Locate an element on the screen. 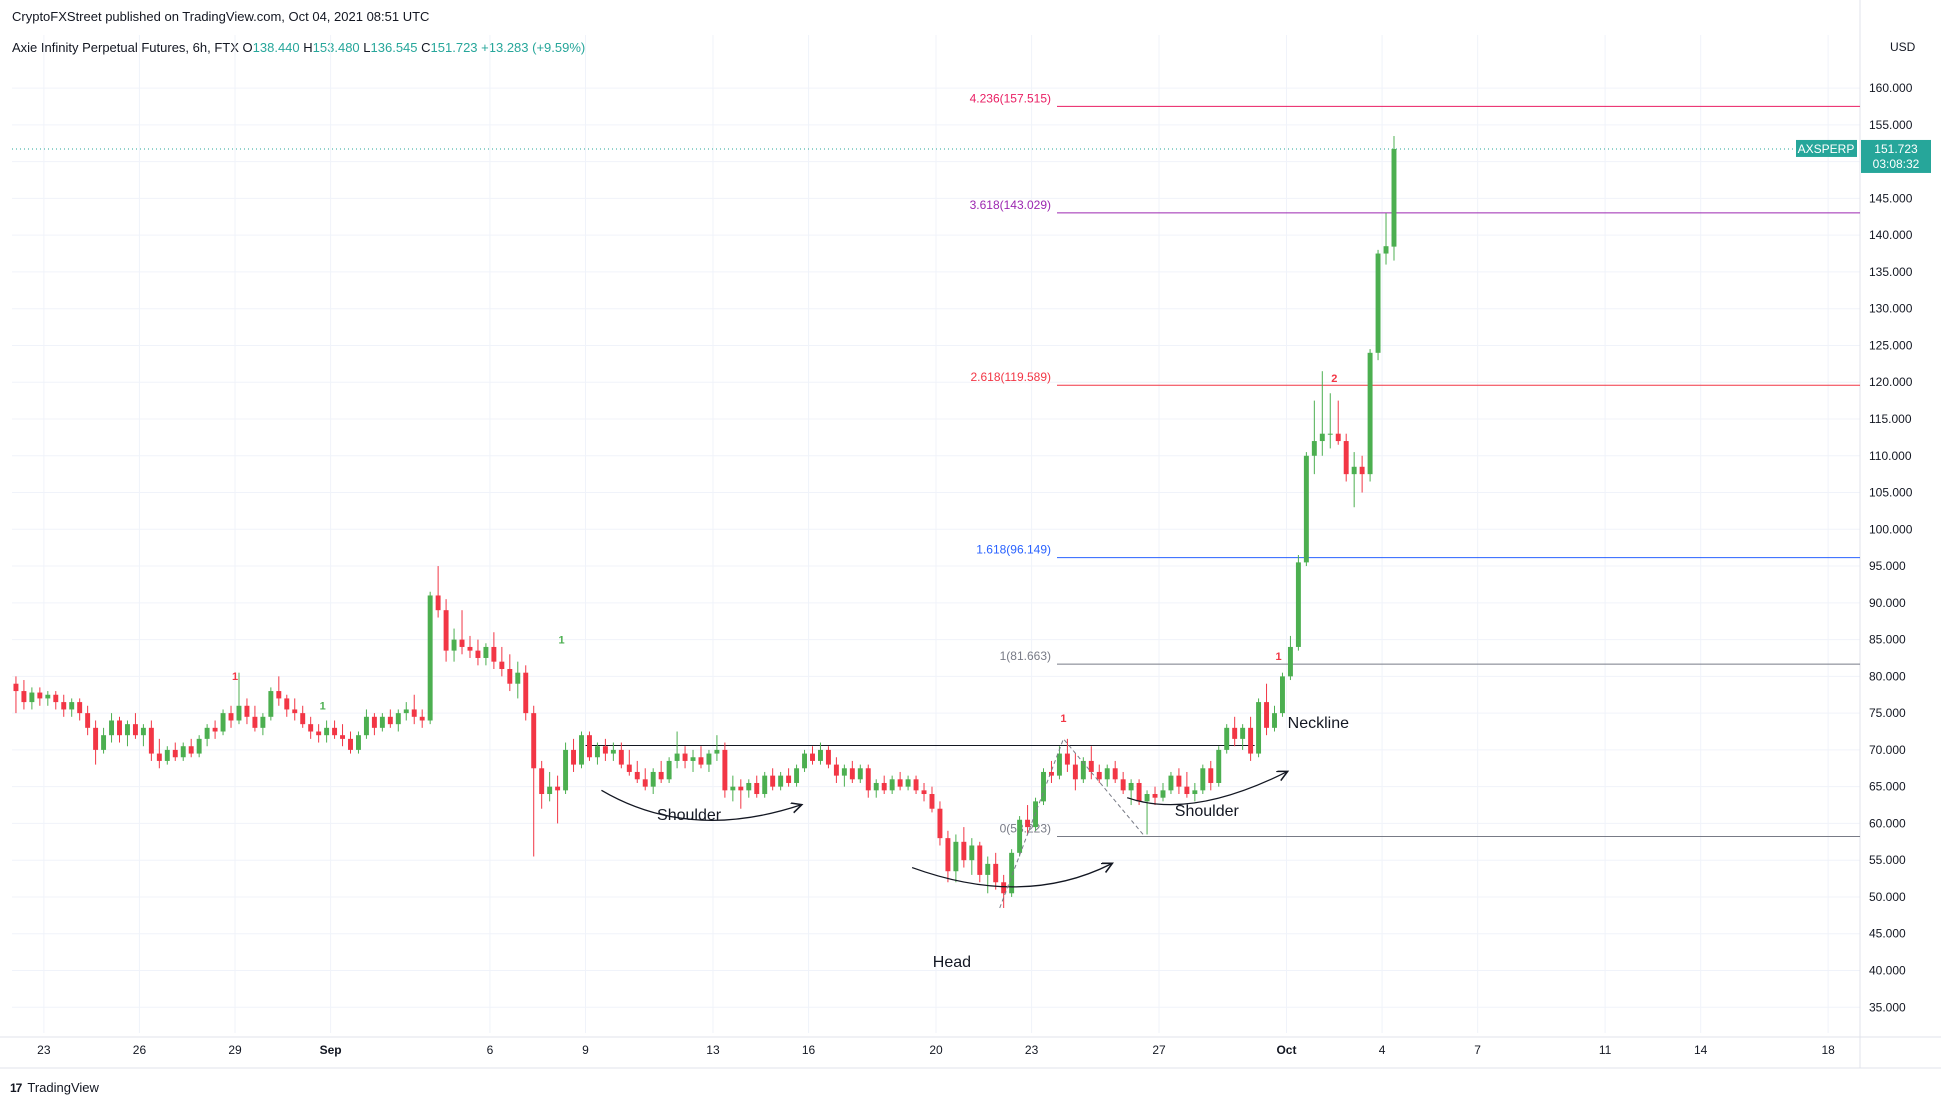  low-value: 136.545 is located at coordinates (394, 47).